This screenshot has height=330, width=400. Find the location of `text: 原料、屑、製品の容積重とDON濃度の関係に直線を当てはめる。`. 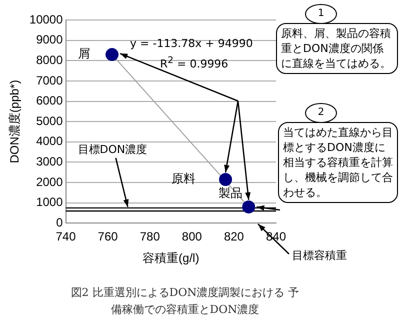

text: 原料、屑、製品の容積重とDON濃度の関係に直線を当てはめる。 is located at coordinates (337, 48).